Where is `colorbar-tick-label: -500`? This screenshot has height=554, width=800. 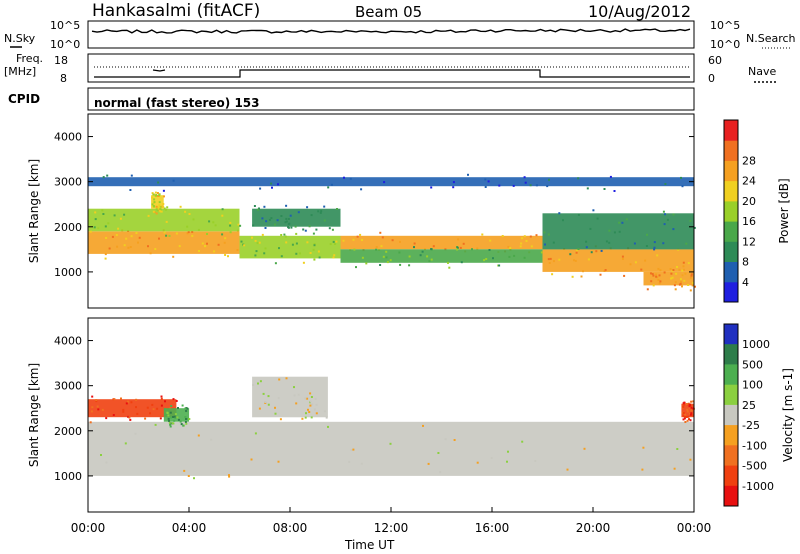
colorbar-tick-label: -500 is located at coordinates (754, 466).